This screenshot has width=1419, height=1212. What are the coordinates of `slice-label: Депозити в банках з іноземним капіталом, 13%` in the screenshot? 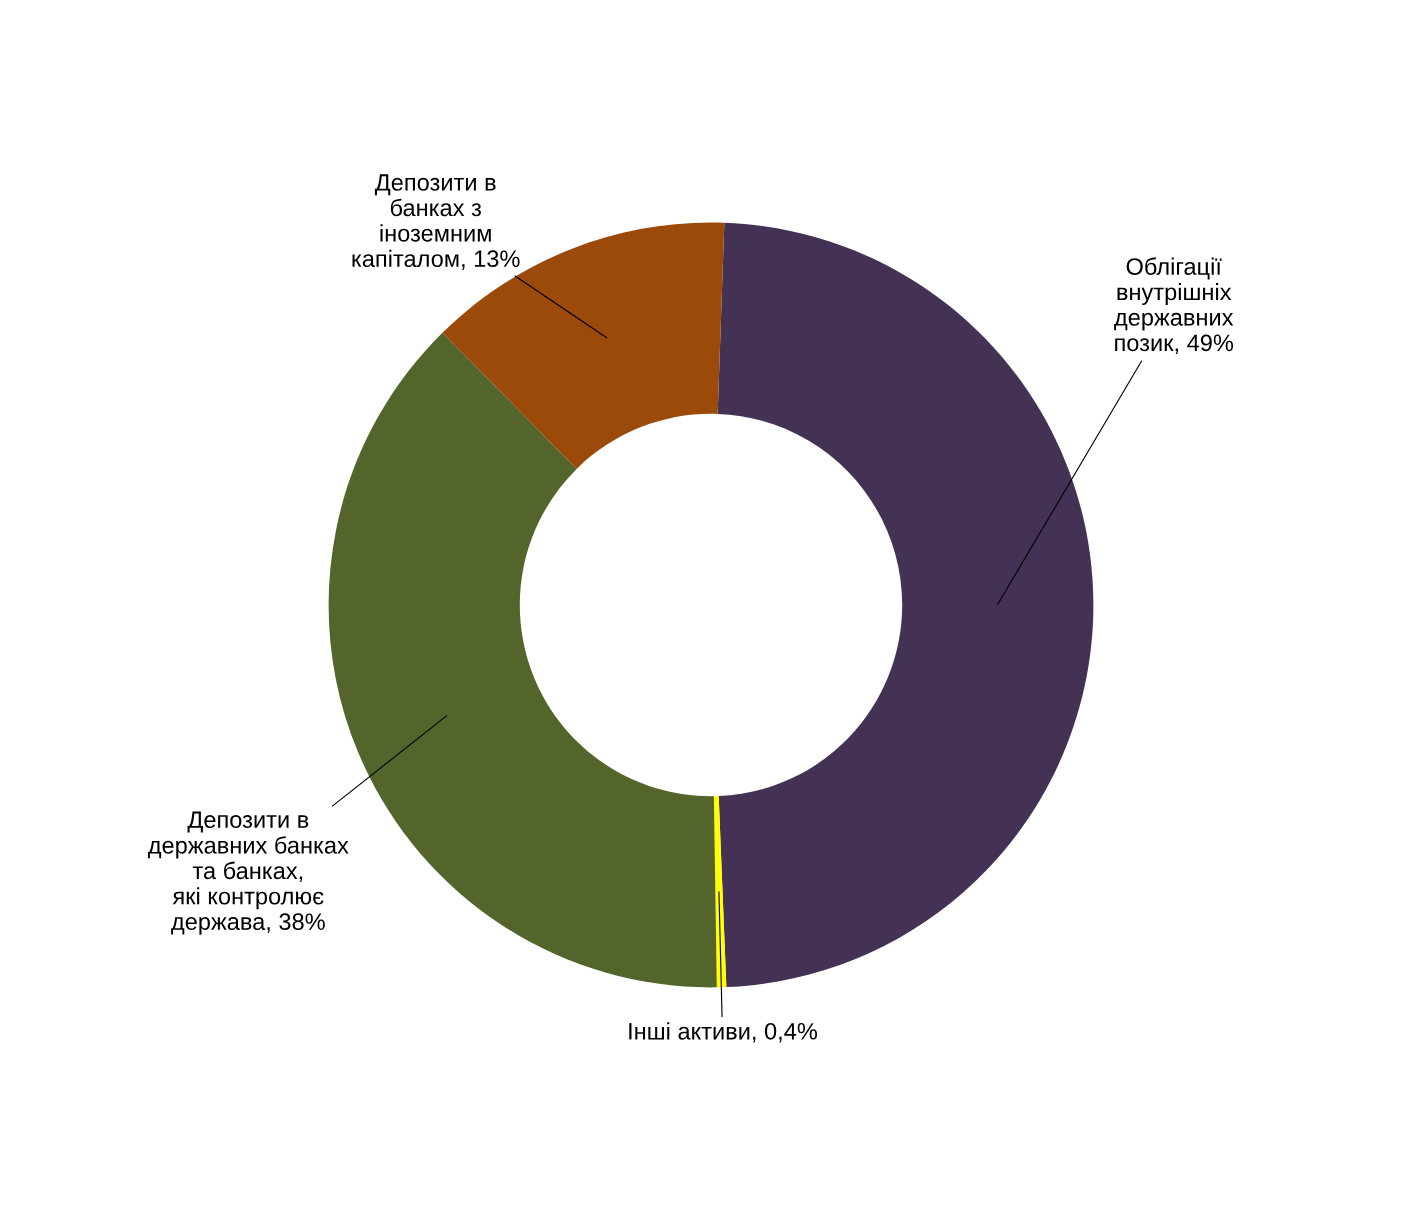 It's located at (436, 222).